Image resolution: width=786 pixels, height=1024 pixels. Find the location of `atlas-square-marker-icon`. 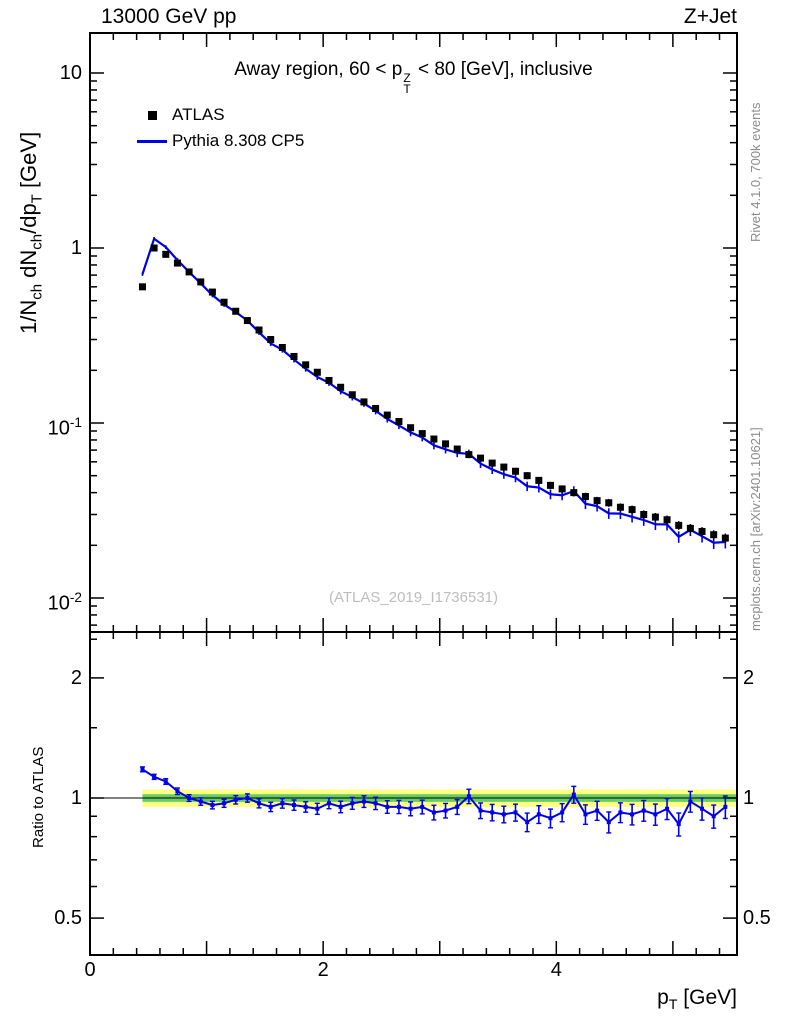

atlas-square-marker-icon is located at coordinates (152, 115).